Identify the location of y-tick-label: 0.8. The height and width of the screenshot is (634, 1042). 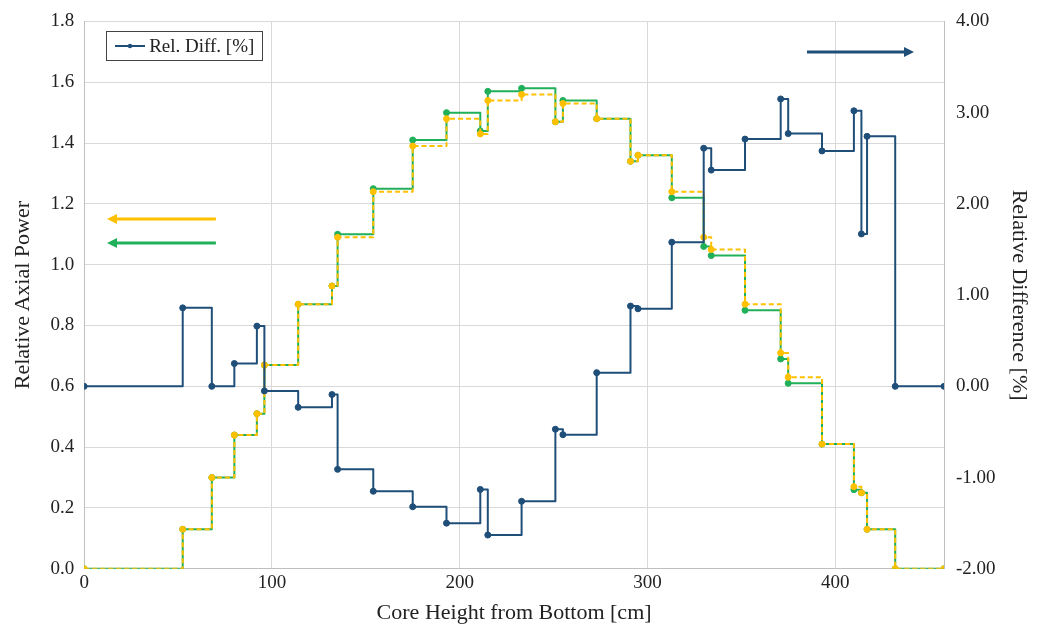
(62, 324).